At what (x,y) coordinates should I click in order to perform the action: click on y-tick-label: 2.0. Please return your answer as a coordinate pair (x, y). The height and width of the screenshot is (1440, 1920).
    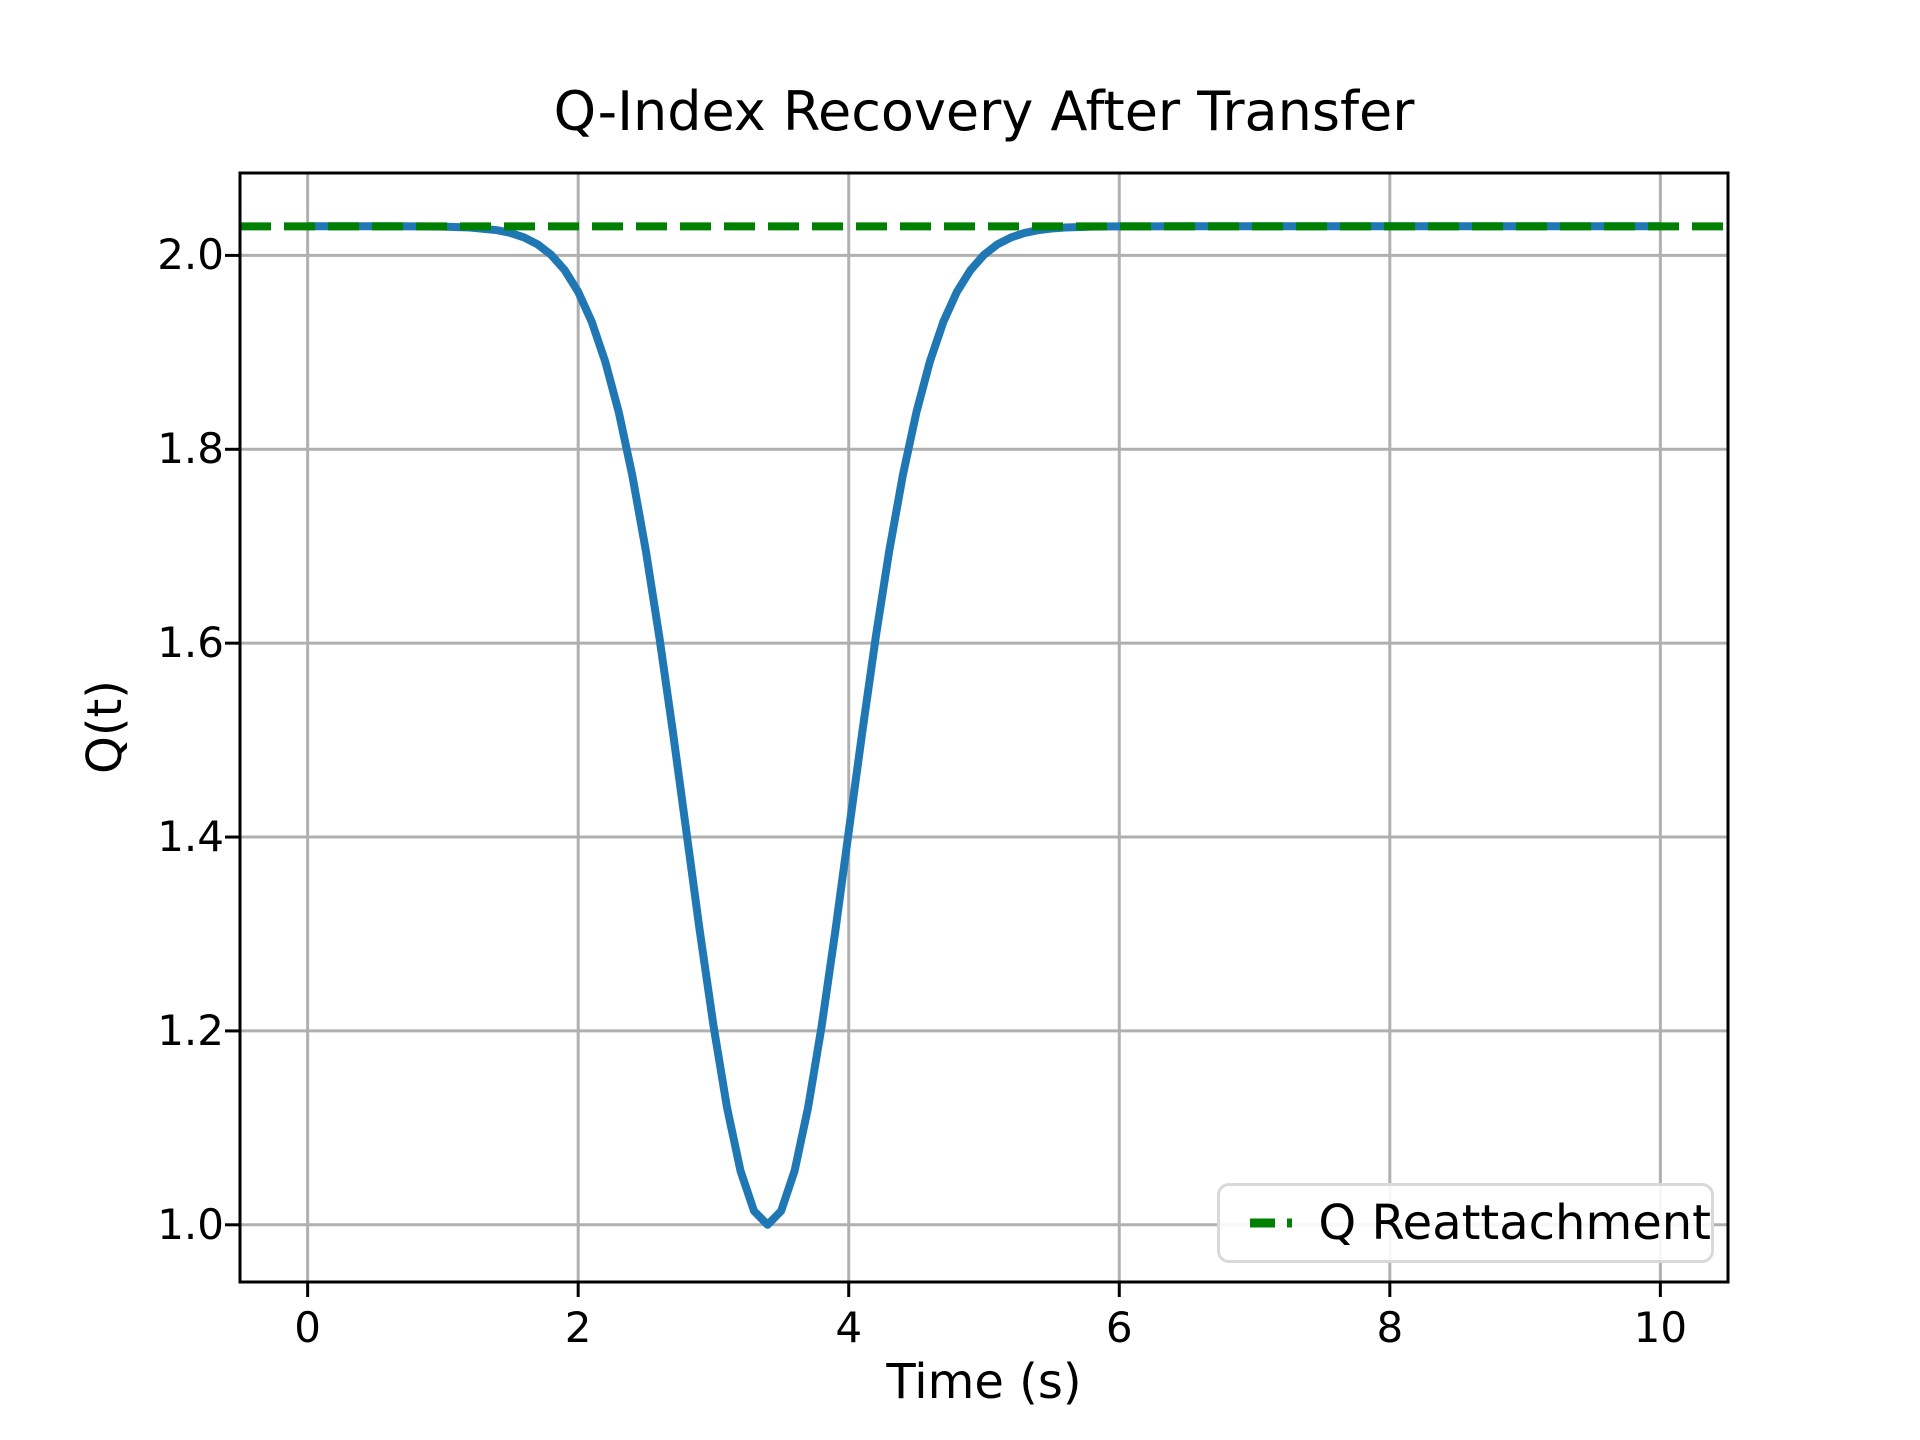
    Looking at the image, I should click on (190, 255).